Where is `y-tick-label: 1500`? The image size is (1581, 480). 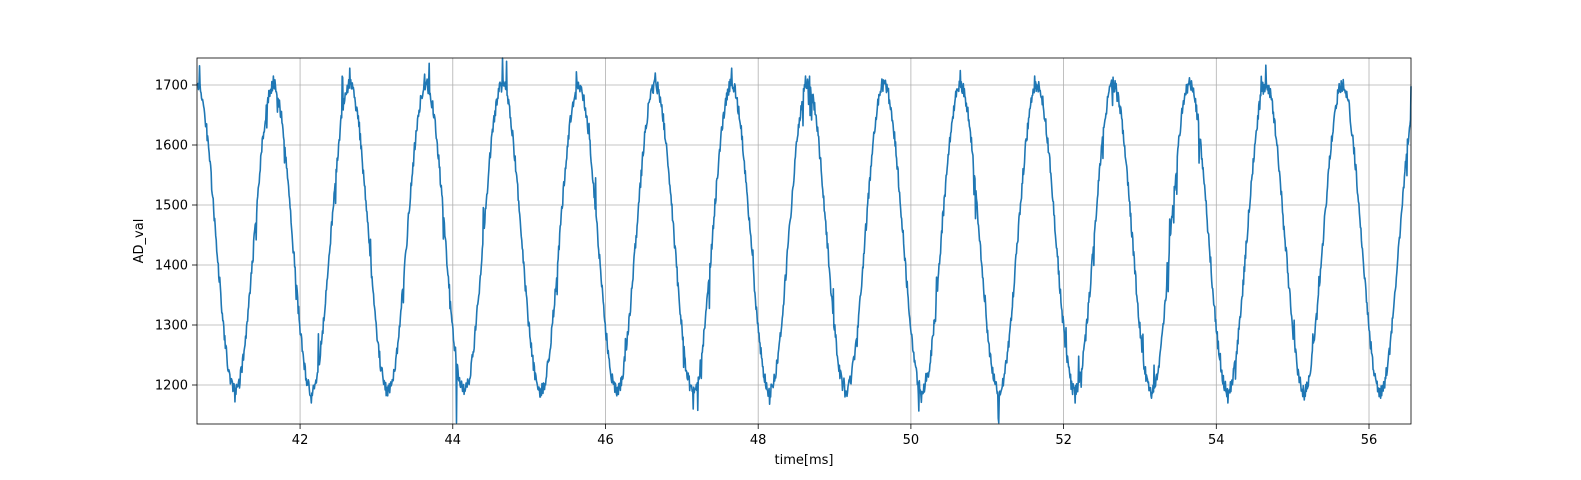
y-tick-label: 1500 is located at coordinates (171, 206).